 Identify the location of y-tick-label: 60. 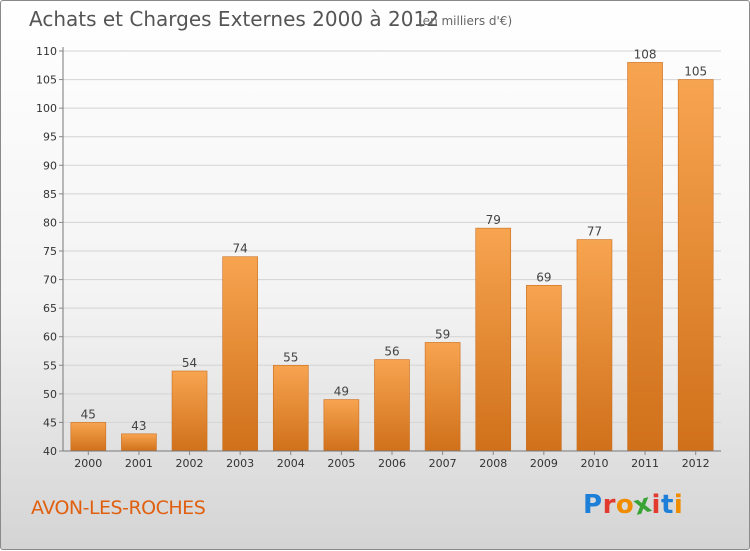
(50, 337).